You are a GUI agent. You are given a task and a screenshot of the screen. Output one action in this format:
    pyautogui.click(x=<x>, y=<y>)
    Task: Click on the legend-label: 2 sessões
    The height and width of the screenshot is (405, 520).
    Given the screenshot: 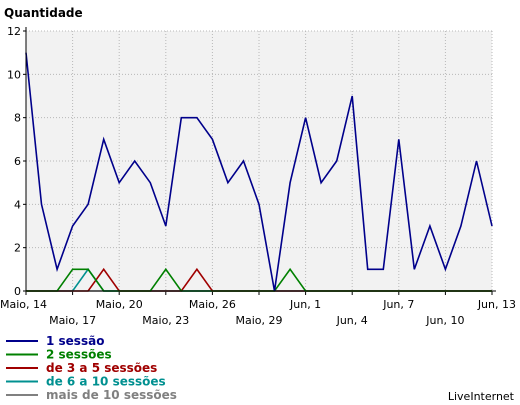 What is the action you would take?
    pyautogui.click(x=79, y=355)
    